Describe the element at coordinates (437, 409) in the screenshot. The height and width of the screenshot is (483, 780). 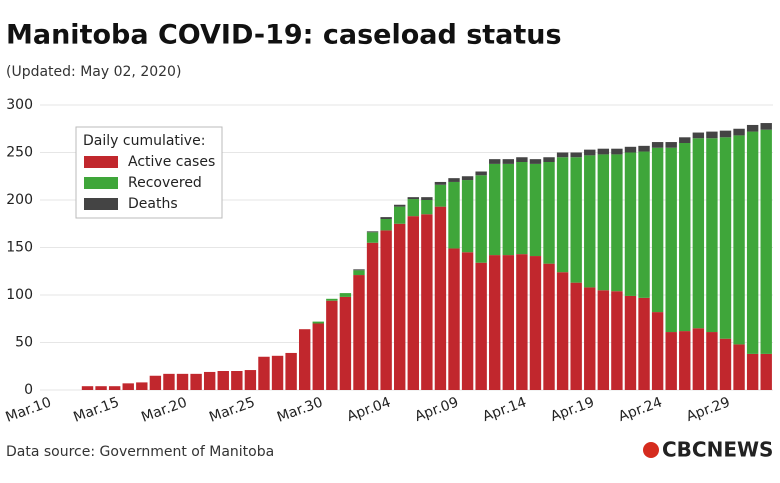
I see `x-tick-label: Apr.09` at that location.